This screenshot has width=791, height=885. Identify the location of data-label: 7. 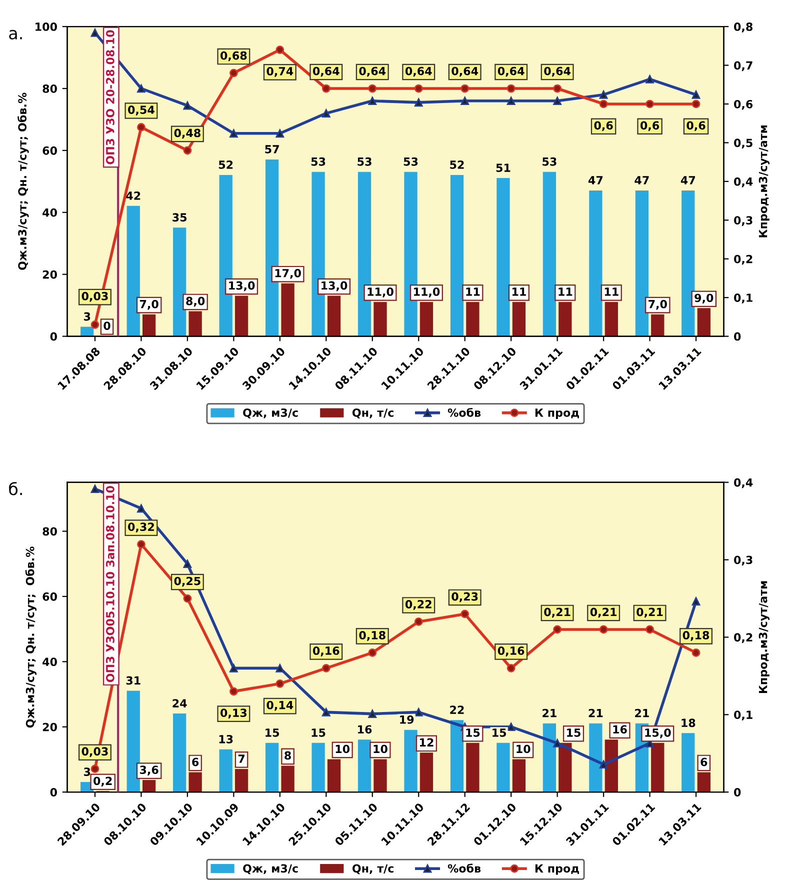
(241, 758).